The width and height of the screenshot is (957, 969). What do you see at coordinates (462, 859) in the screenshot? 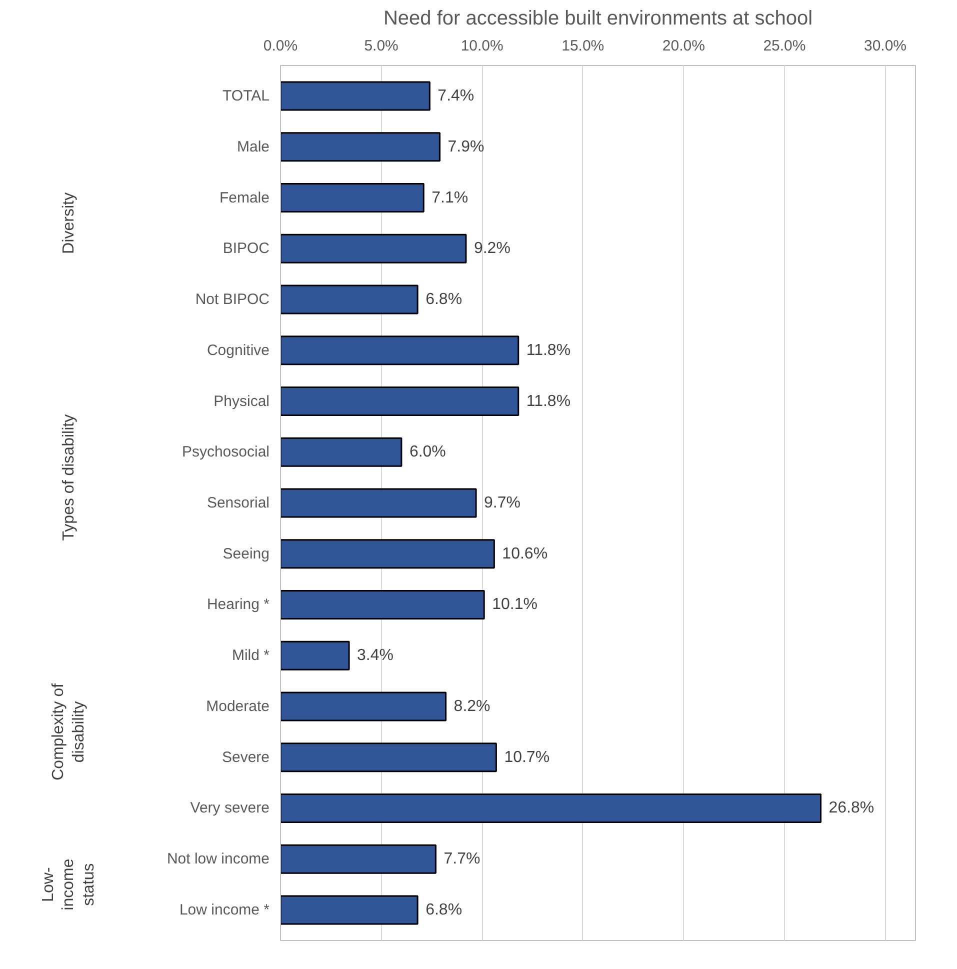
I see `data-label: 7.7%` at bounding box center [462, 859].